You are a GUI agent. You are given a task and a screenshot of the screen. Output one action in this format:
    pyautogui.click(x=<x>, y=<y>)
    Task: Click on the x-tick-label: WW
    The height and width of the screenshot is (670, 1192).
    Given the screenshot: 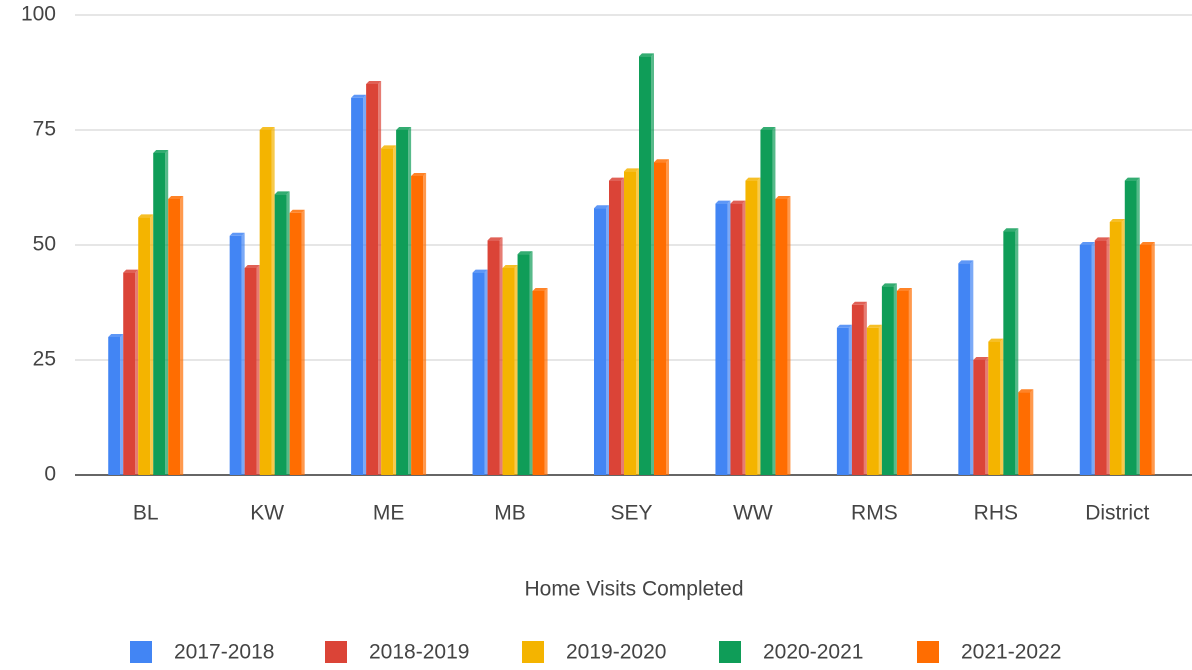 What is the action you would take?
    pyautogui.click(x=753, y=513)
    